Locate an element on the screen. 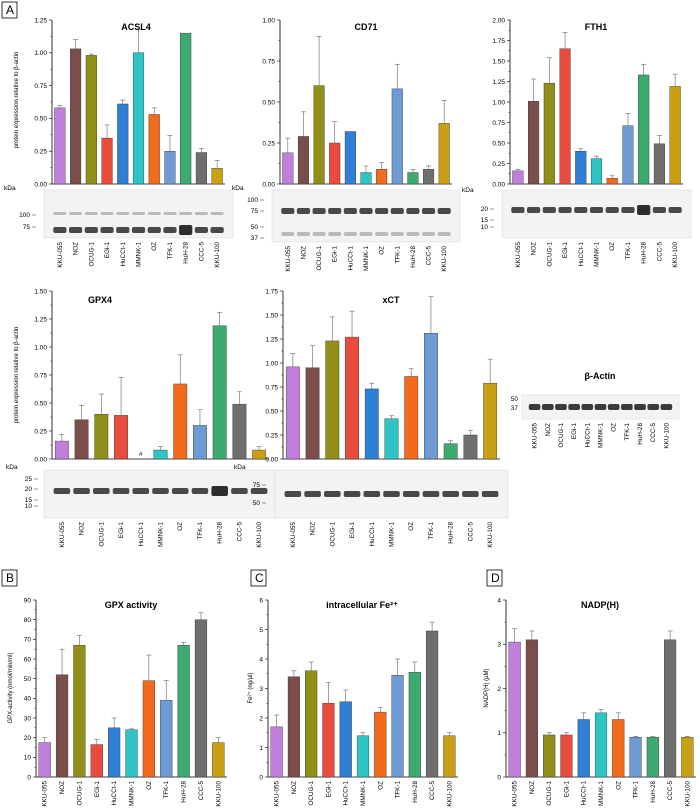  x-tick-label: MMNK-1 is located at coordinates (132, 793).